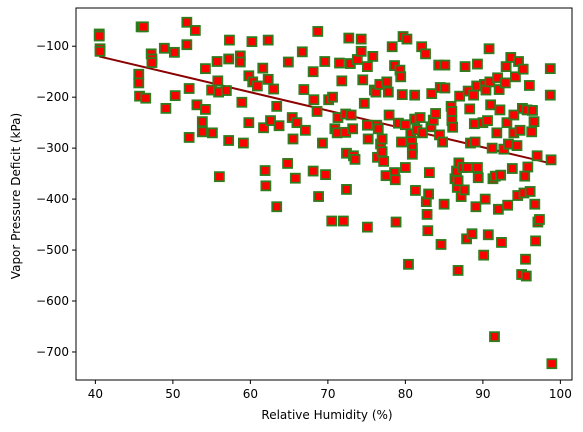 This screenshot has width=583, height=432. What do you see at coordinates (16, 196) in the screenshot?
I see `y-axis-label: Vapor Pressure Deficit (kPa)` at bounding box center [16, 196].